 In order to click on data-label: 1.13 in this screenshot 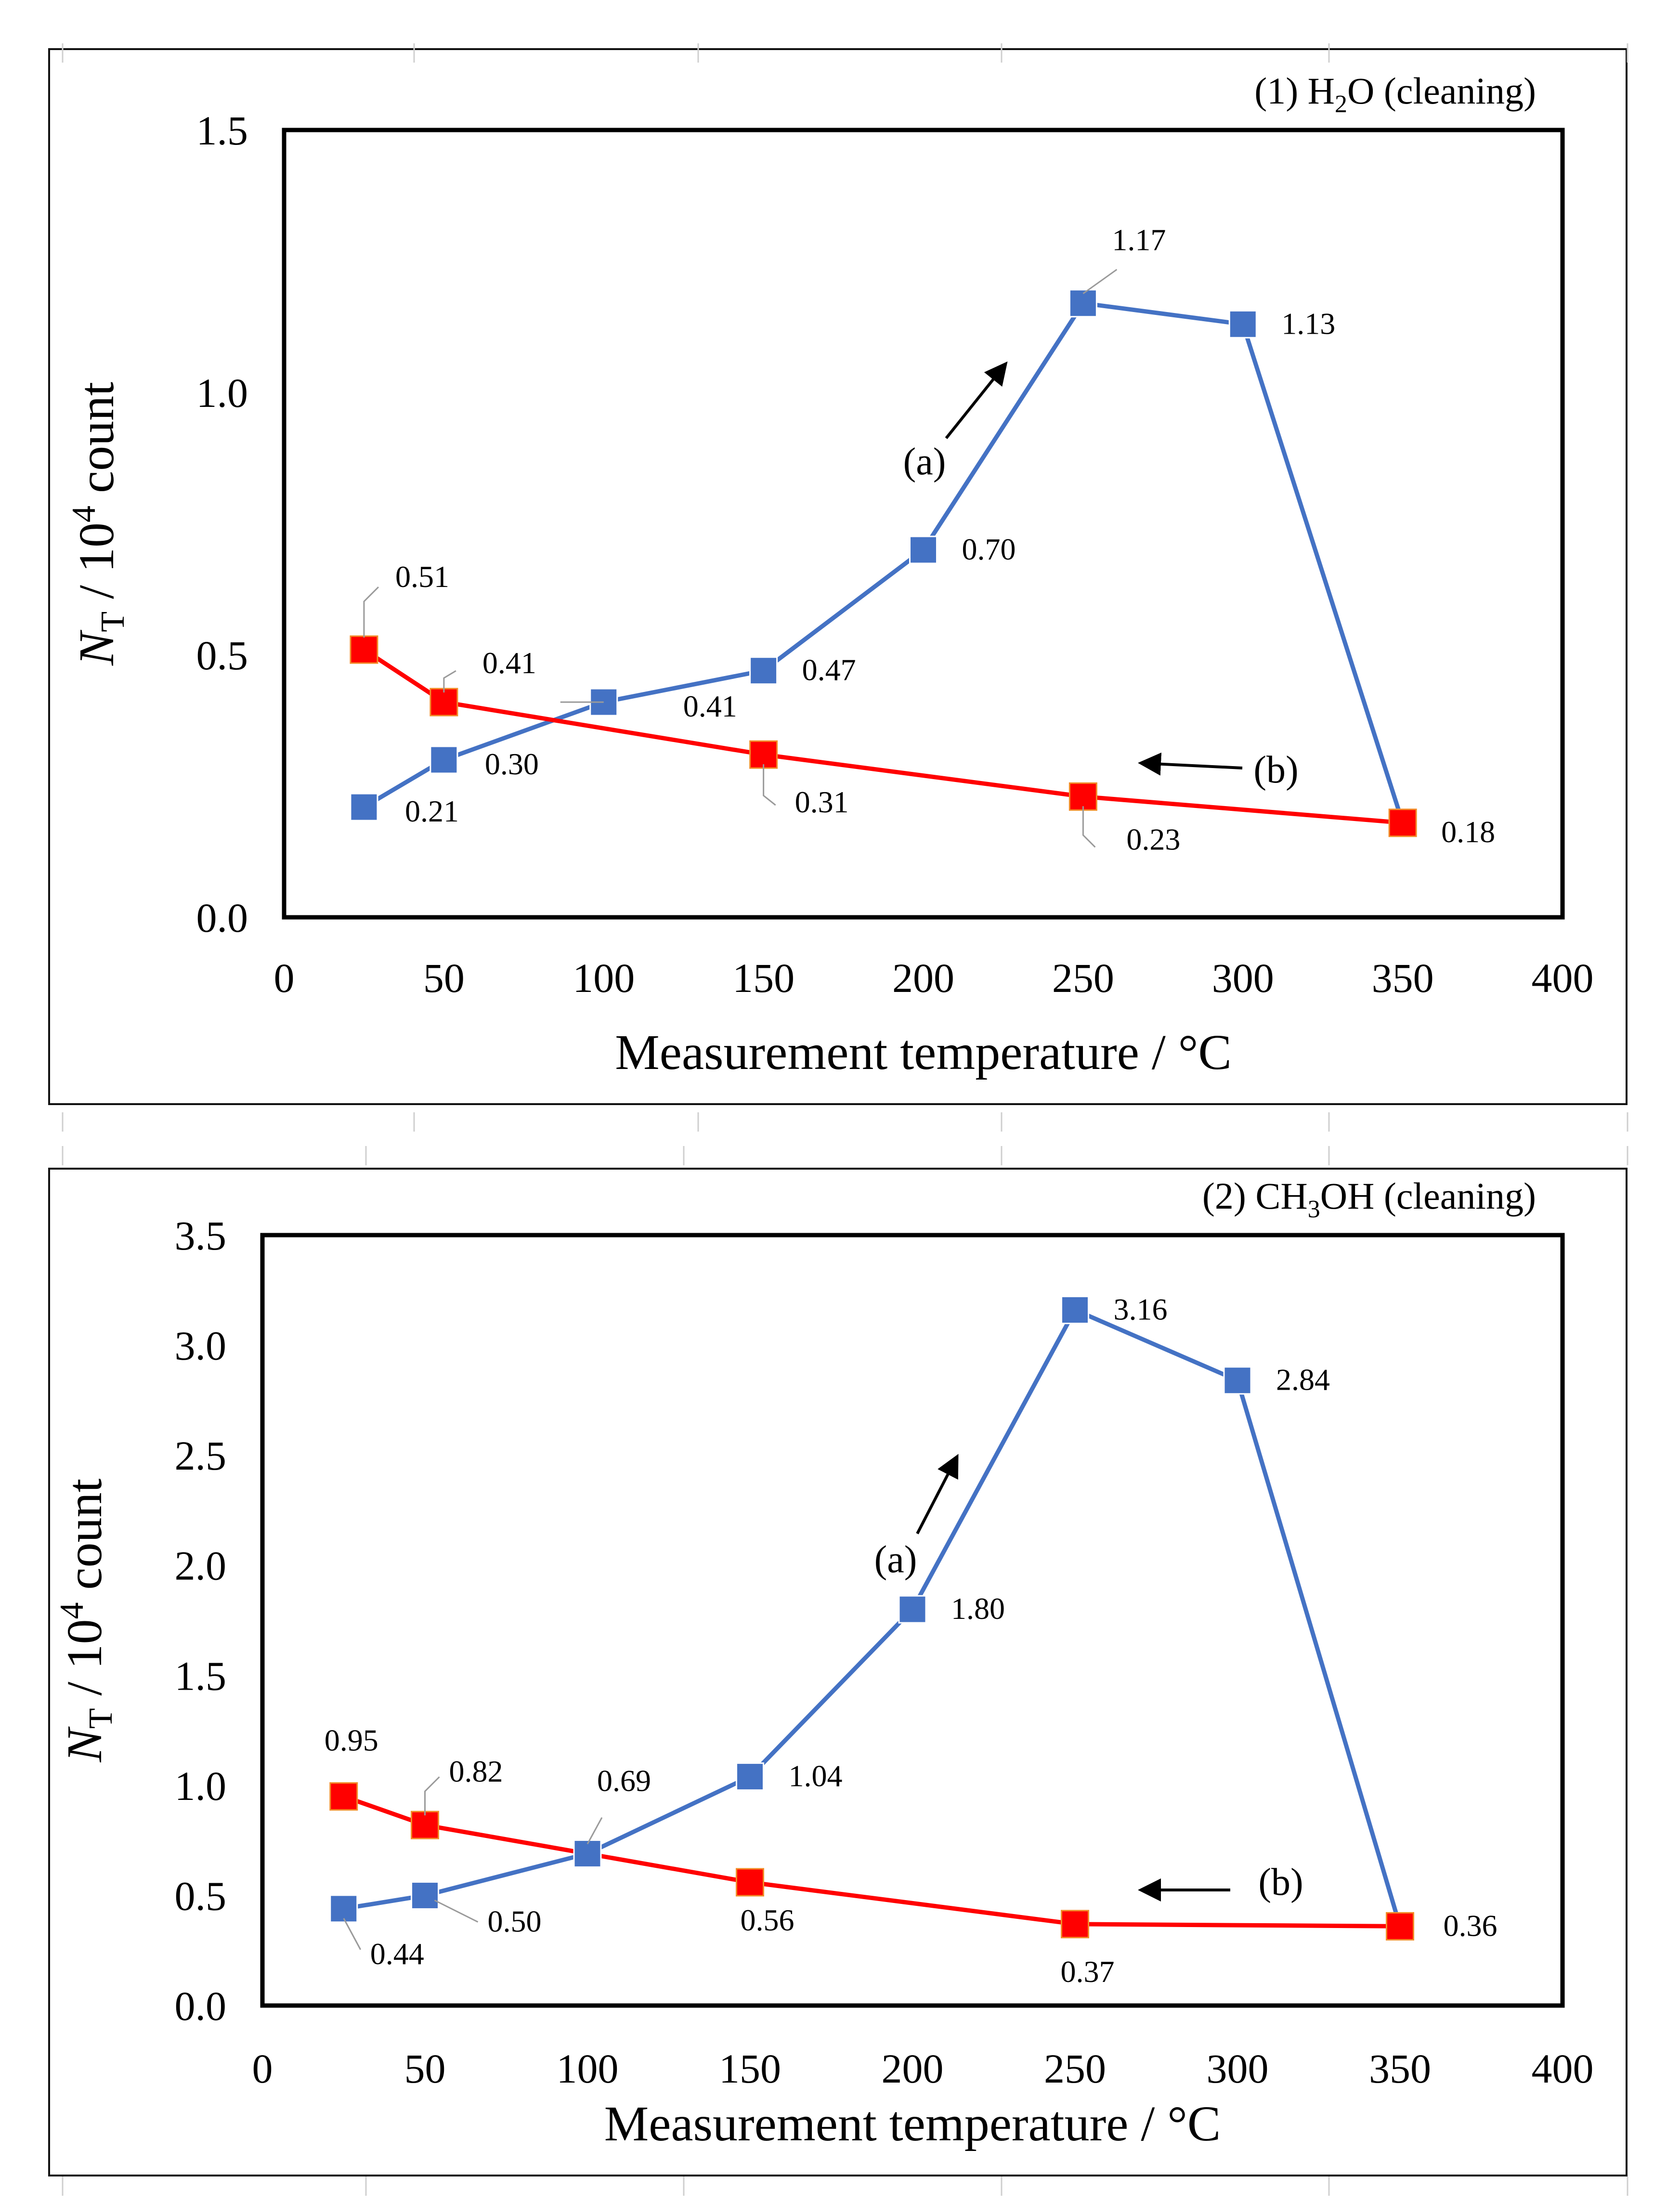, I will do `click(1308, 323)`.